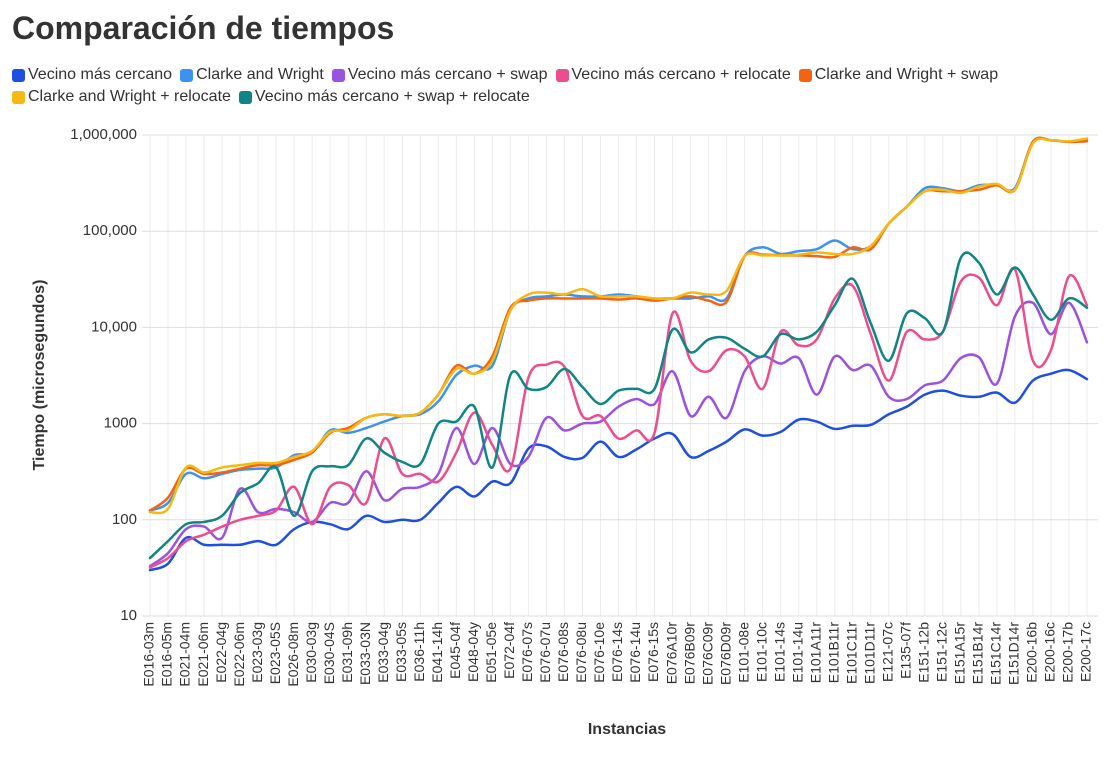 This screenshot has height=764, width=1120. Describe the element at coordinates (491, 652) in the screenshot. I see `x-tick-label: E051-05e` at that location.